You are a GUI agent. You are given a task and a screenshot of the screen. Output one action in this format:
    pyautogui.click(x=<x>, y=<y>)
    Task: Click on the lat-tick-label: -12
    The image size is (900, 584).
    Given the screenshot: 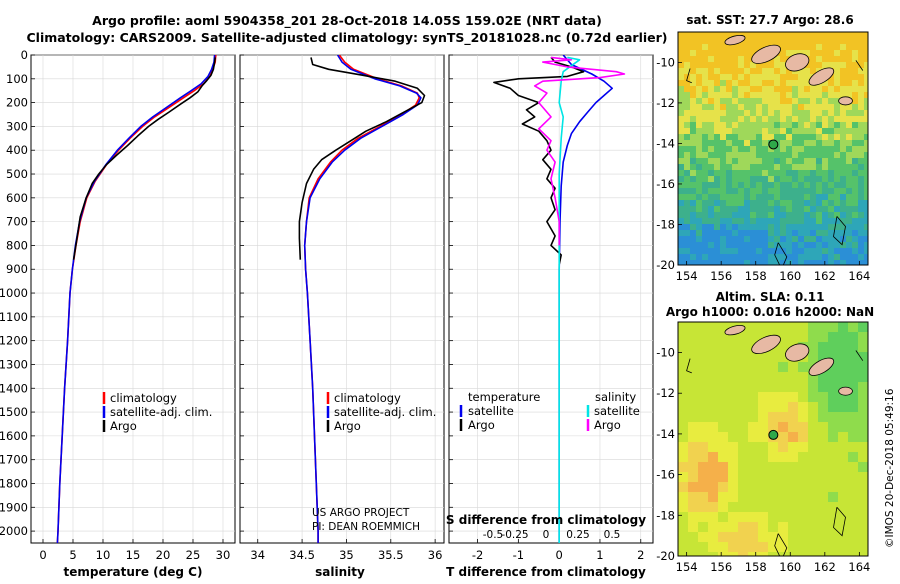 What is the action you would take?
    pyautogui.click(x=665, y=103)
    